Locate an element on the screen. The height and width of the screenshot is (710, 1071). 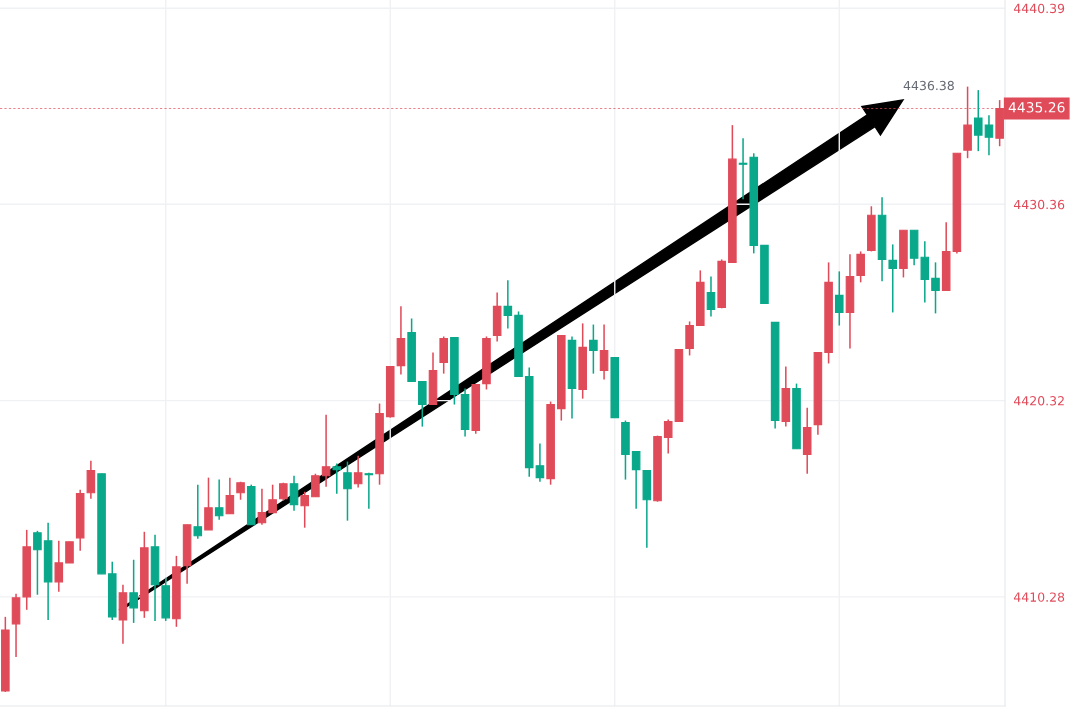
y-tick-label: 4430.36 is located at coordinates (1039, 204).